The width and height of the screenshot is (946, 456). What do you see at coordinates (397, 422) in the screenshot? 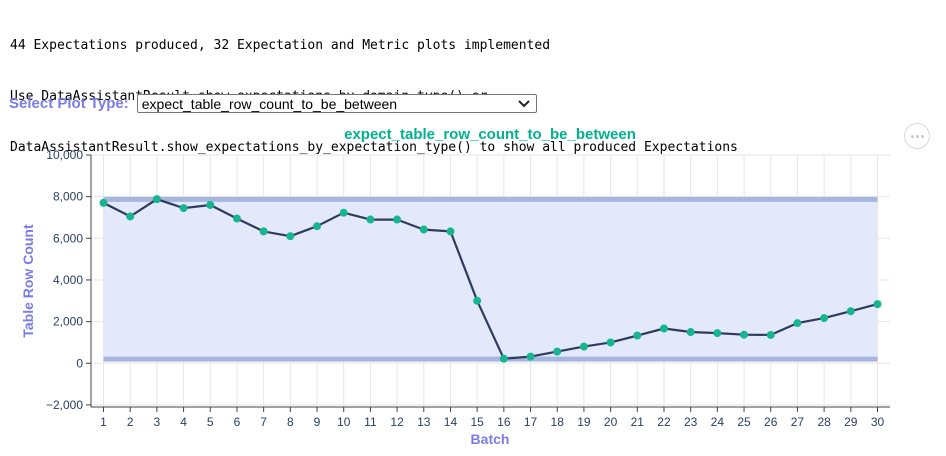
I see `x-tick-label: 12` at bounding box center [397, 422].